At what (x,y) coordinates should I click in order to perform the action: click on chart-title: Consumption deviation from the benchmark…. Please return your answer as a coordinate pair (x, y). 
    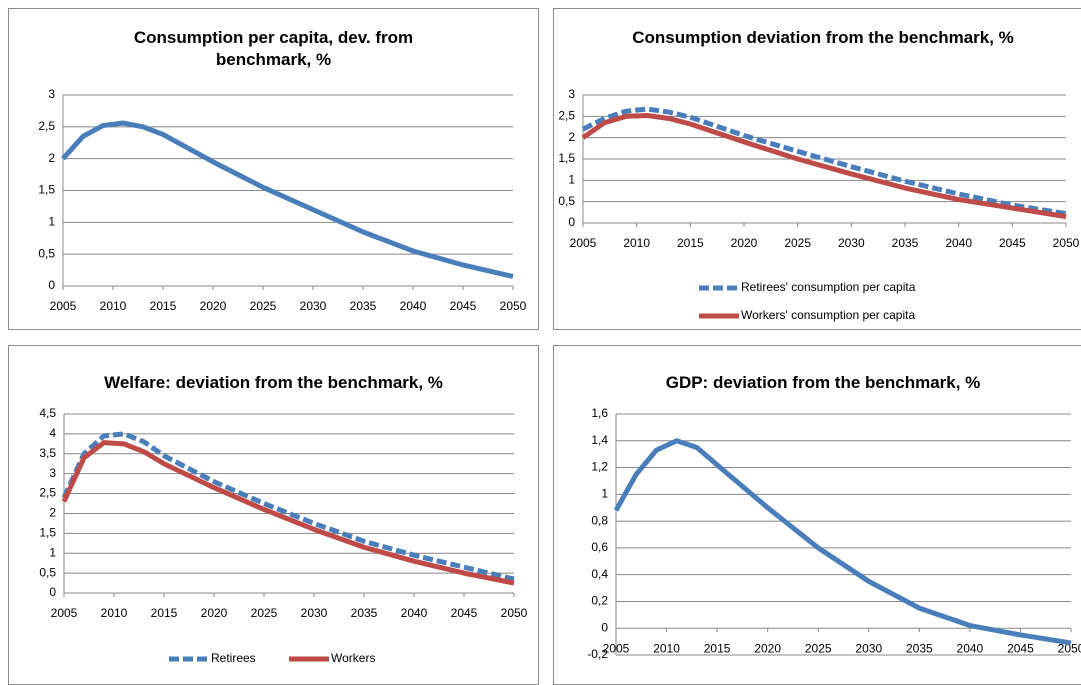
    Looking at the image, I should click on (823, 37).